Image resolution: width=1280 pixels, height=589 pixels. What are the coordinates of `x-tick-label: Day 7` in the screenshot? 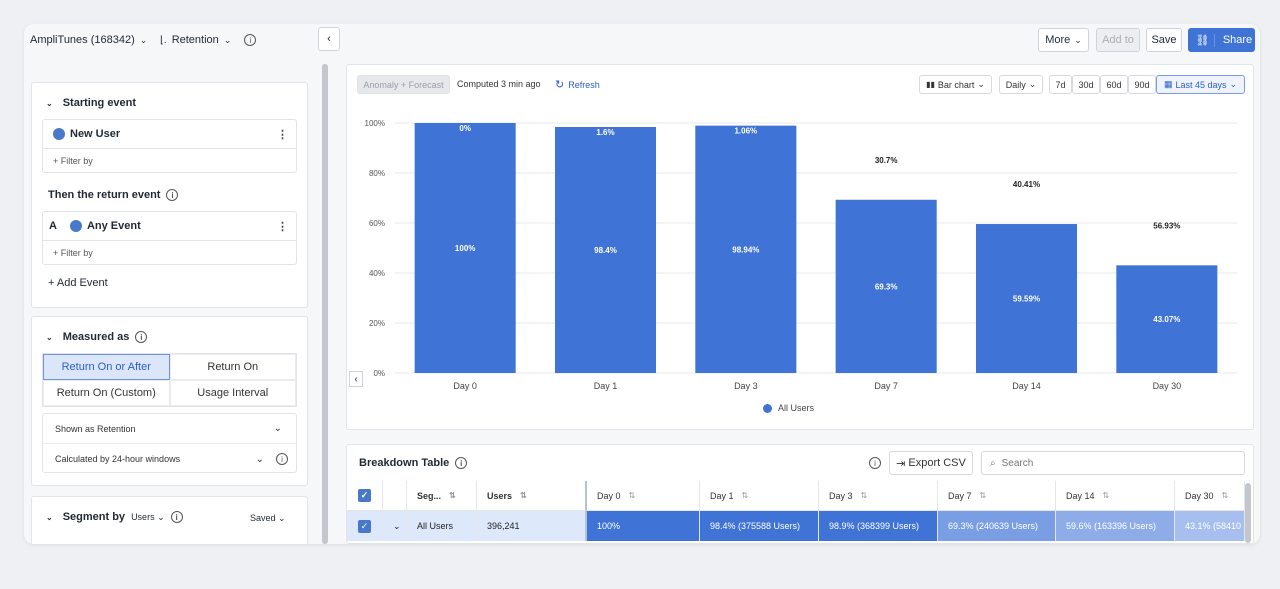 It's located at (886, 386).